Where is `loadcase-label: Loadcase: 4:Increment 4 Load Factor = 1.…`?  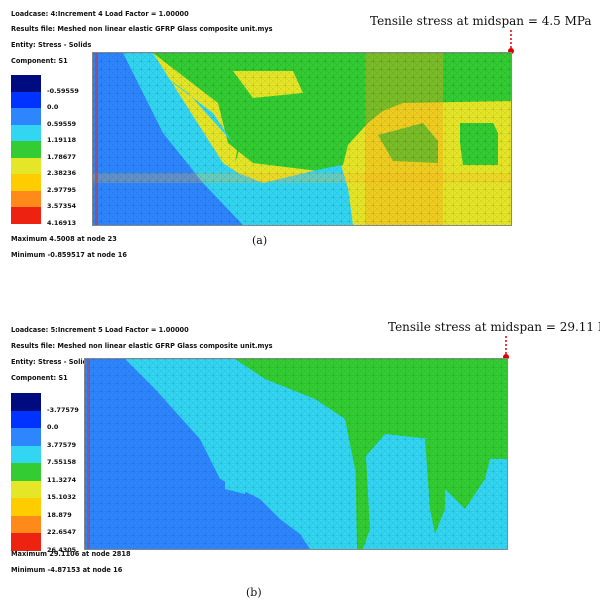 loadcase-label: Loadcase: 4:Increment 4 Load Factor = 1.… is located at coordinates (100, 14).